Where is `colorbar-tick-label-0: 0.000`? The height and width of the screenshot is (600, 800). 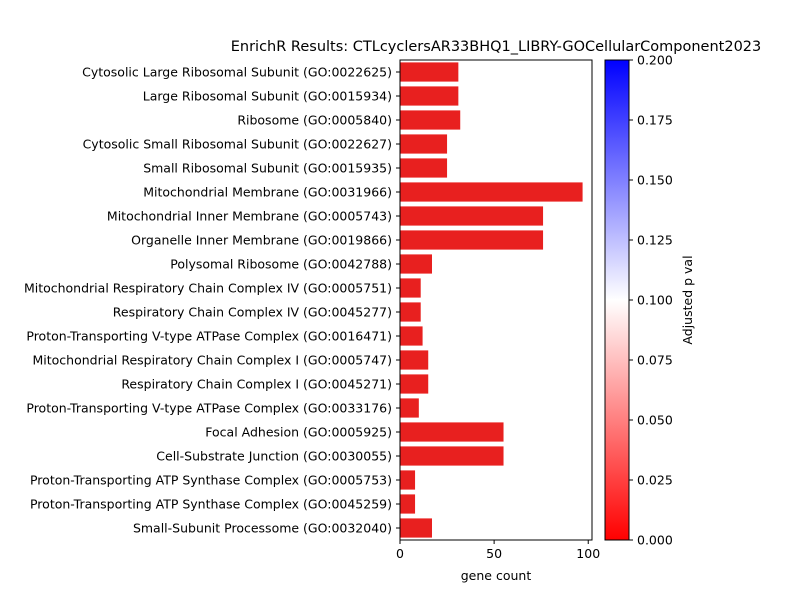
colorbar-tick-label-0: 0.000 is located at coordinates (655, 540).